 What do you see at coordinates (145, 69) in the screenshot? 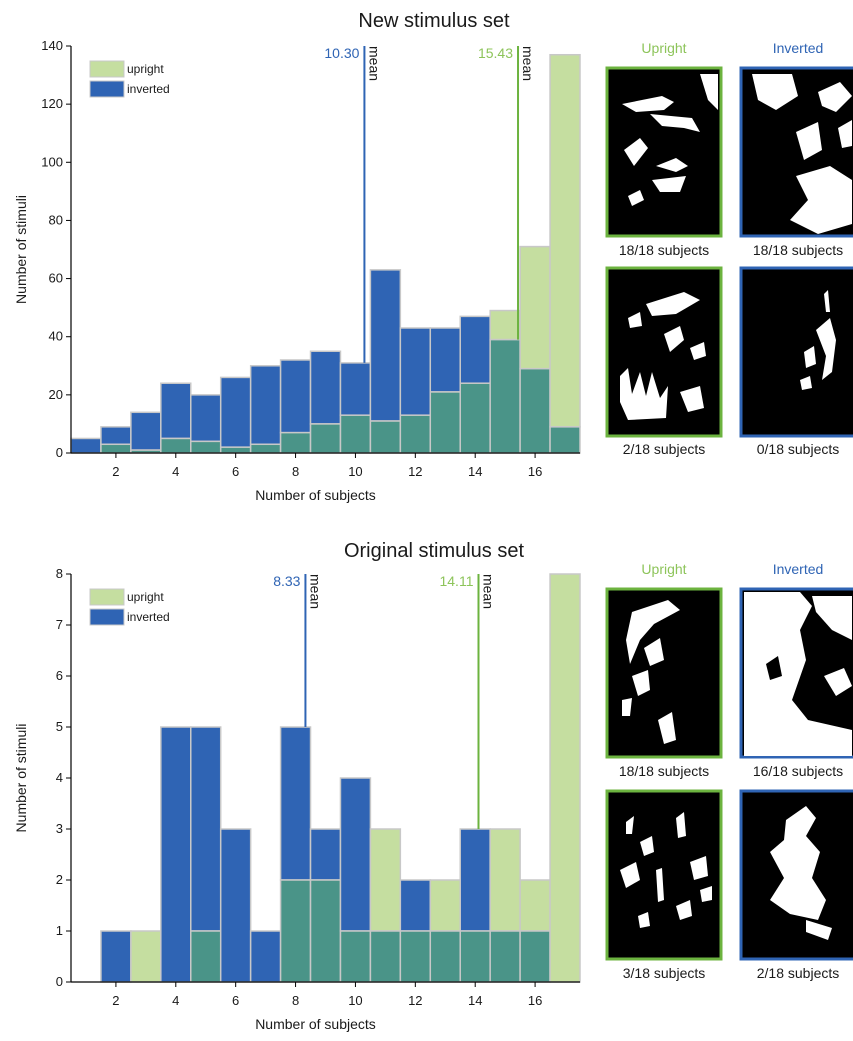
I see `legend-label-upright: upright` at bounding box center [145, 69].